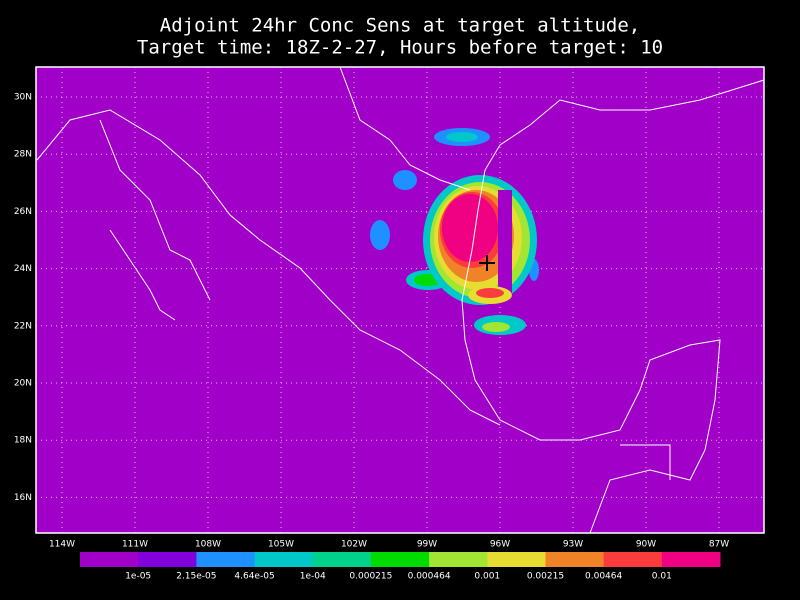 The image size is (800, 600). Describe the element at coordinates (487, 263) in the screenshot. I see `target-marker` at that location.